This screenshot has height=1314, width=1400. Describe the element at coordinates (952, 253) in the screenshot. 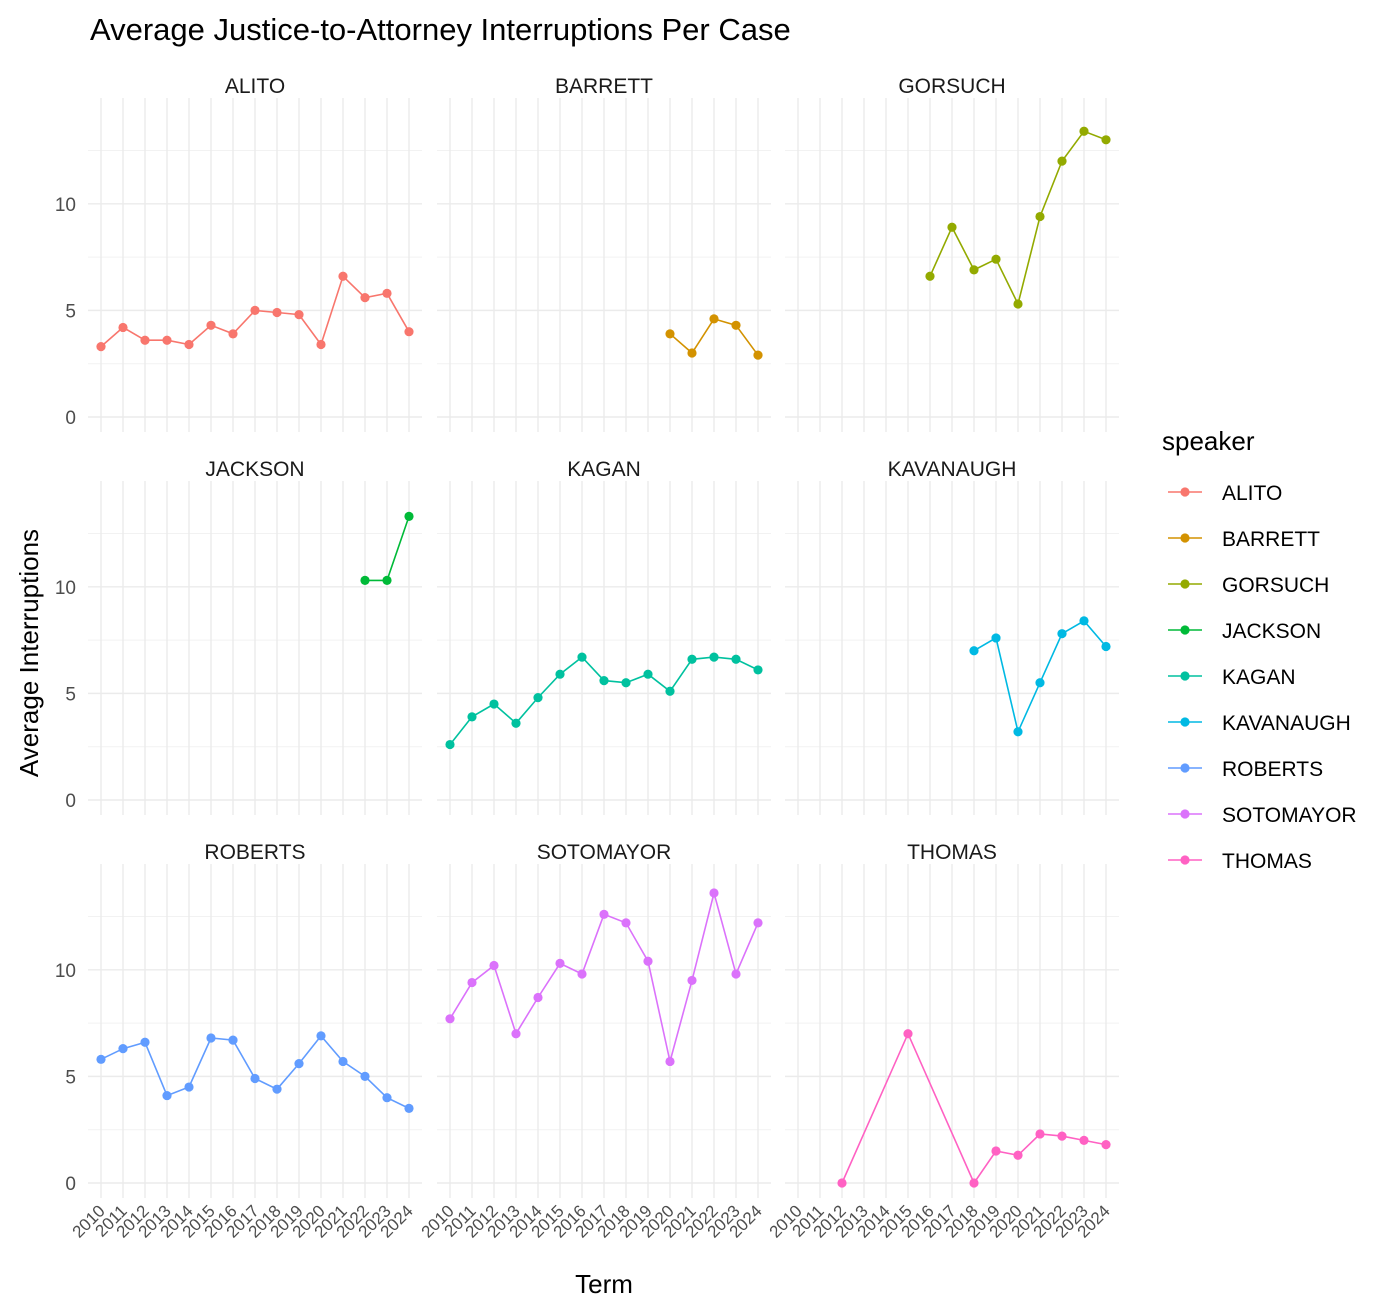

I see `panel-gorsuch: GORSUCH` at that location.